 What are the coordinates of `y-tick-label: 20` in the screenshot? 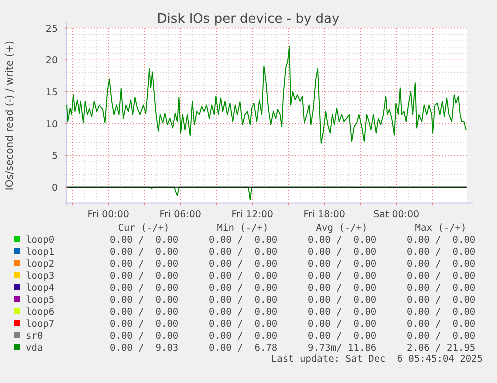 It's located at (52, 61).